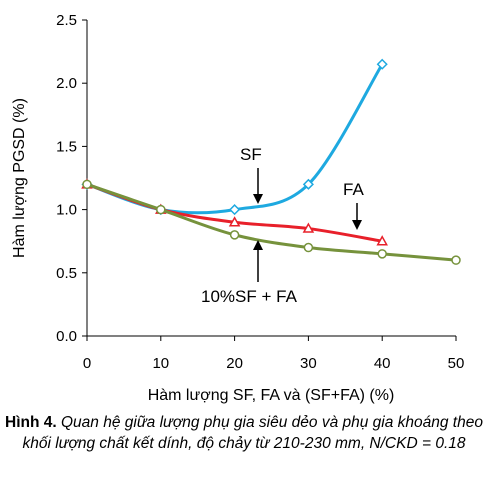 The image size is (488, 491). I want to click on series-label-sf: SF, so click(251, 154).